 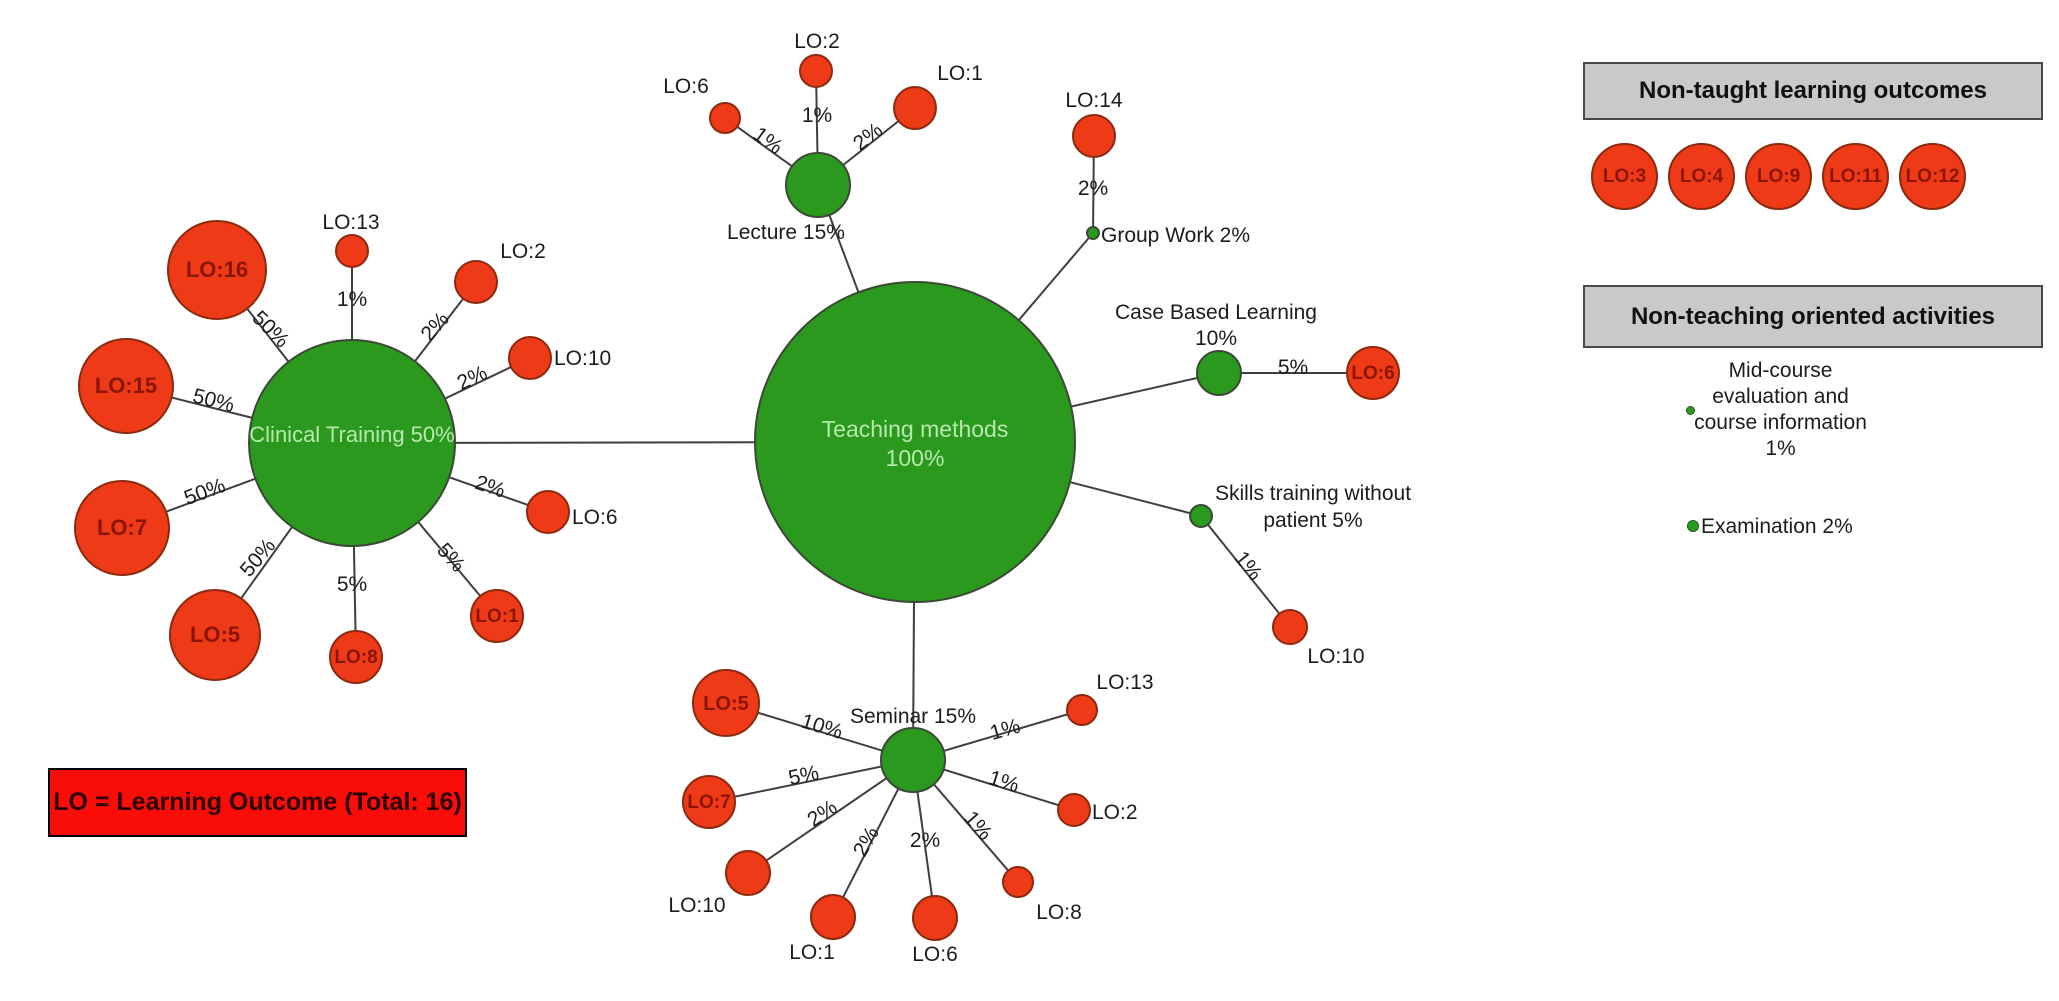 I want to click on node-seminar, so click(x=913, y=760).